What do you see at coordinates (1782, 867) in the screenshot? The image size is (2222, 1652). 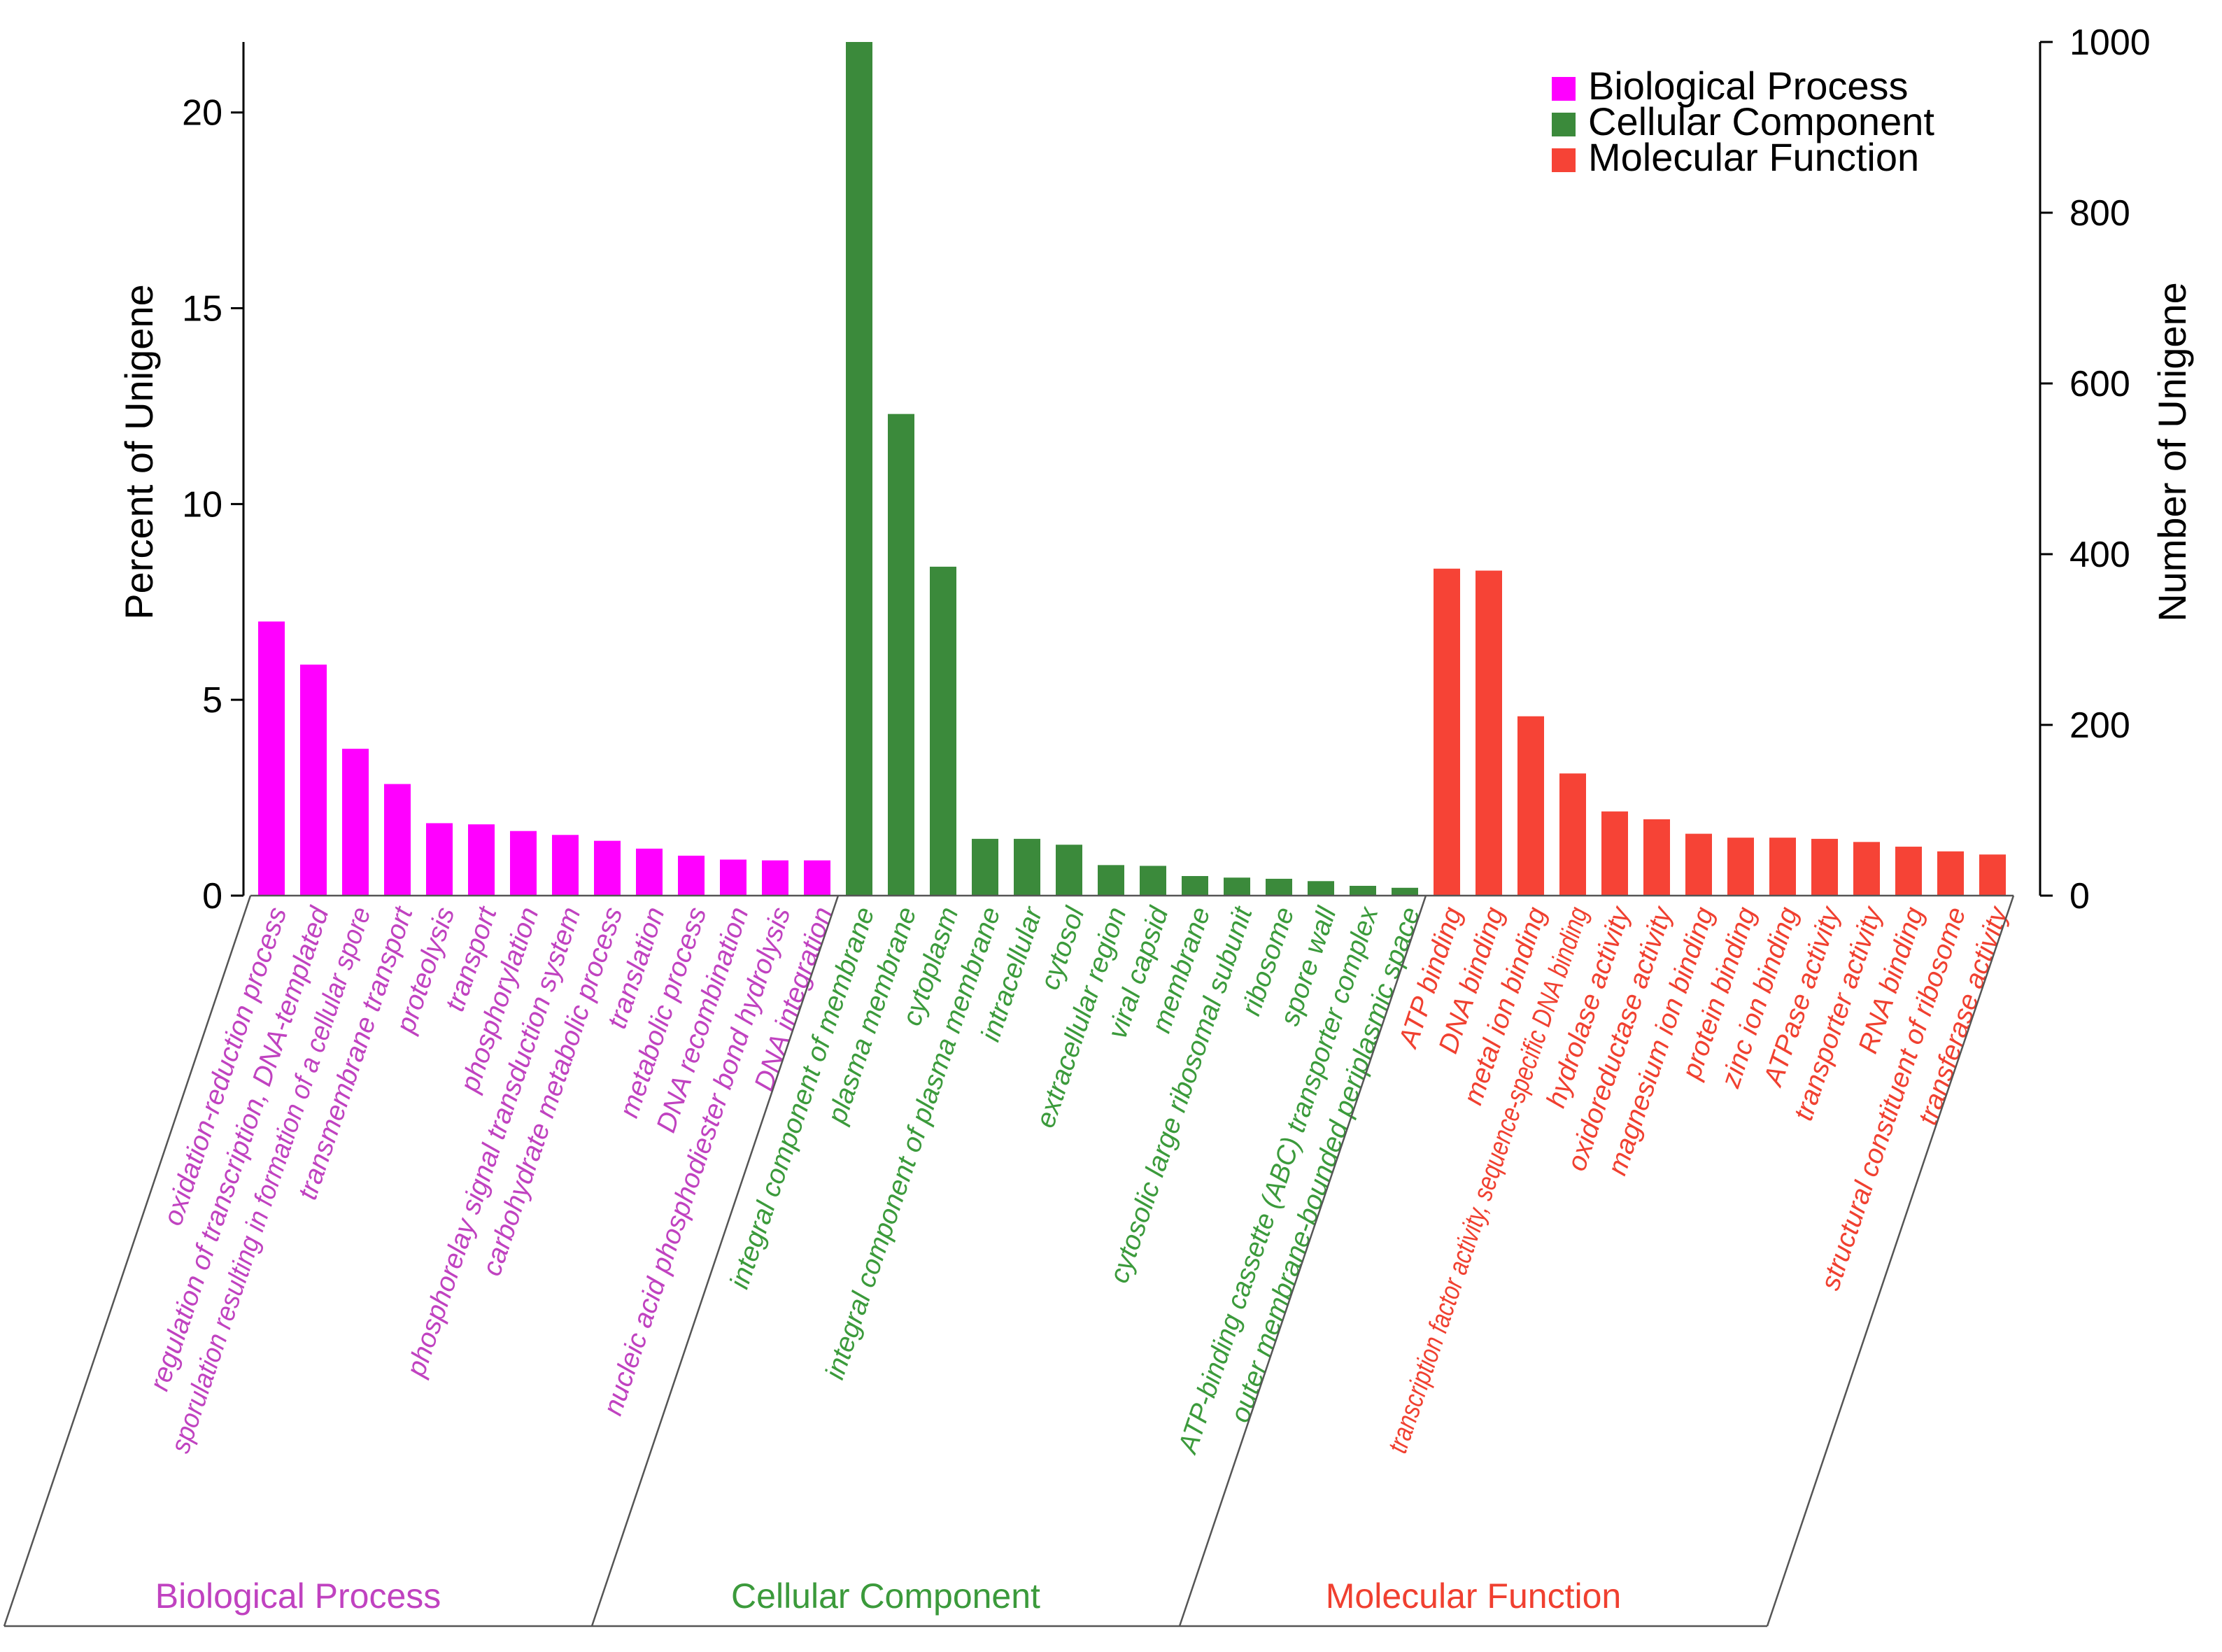 I see `bar-zinc-ion-binding` at bounding box center [1782, 867].